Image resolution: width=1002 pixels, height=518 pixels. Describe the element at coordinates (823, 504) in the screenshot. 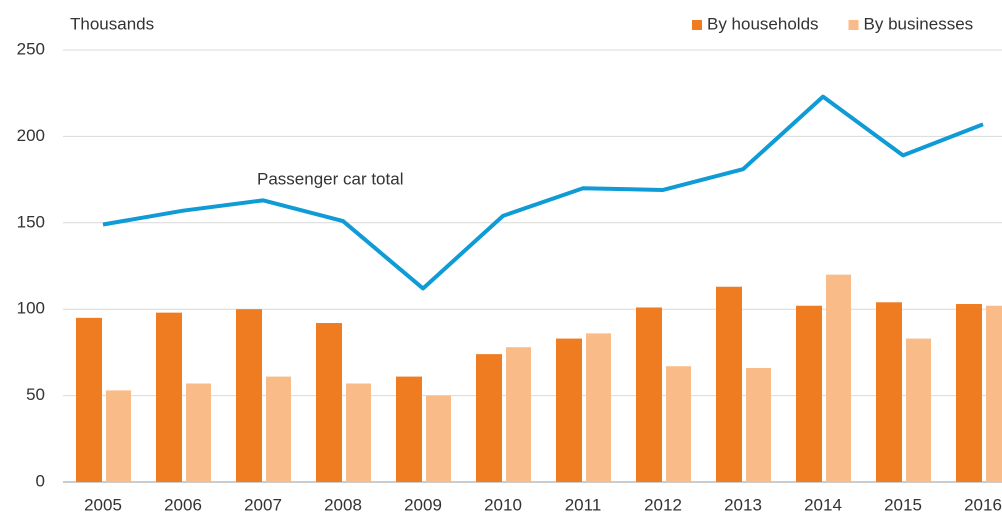

I see `x-tick-label: 2014` at that location.